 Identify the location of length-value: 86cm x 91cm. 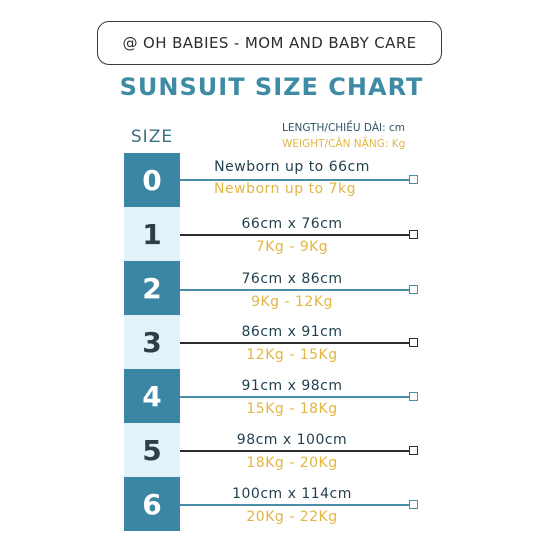
(292, 332).